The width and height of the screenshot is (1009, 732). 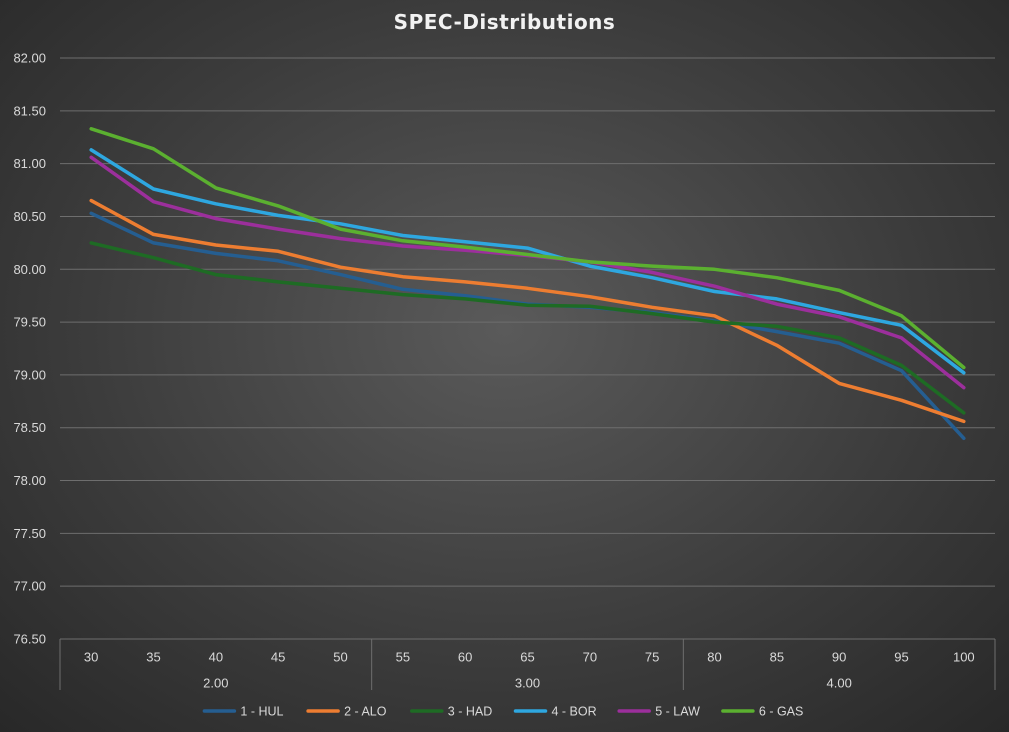 What do you see at coordinates (504, 22) in the screenshot?
I see `chart-title: SPEC-Distributions` at bounding box center [504, 22].